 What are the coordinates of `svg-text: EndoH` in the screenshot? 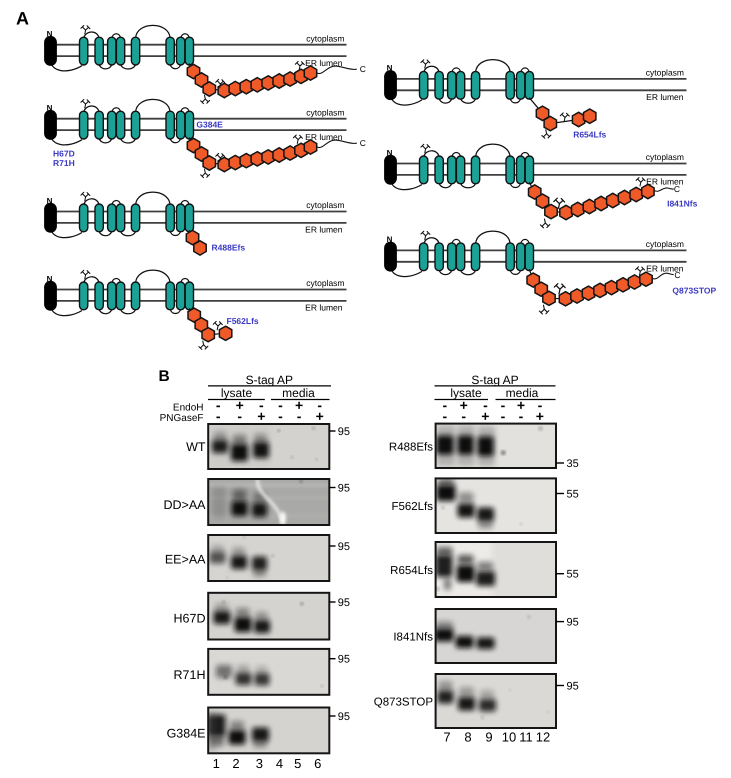 It's located at (188, 407).